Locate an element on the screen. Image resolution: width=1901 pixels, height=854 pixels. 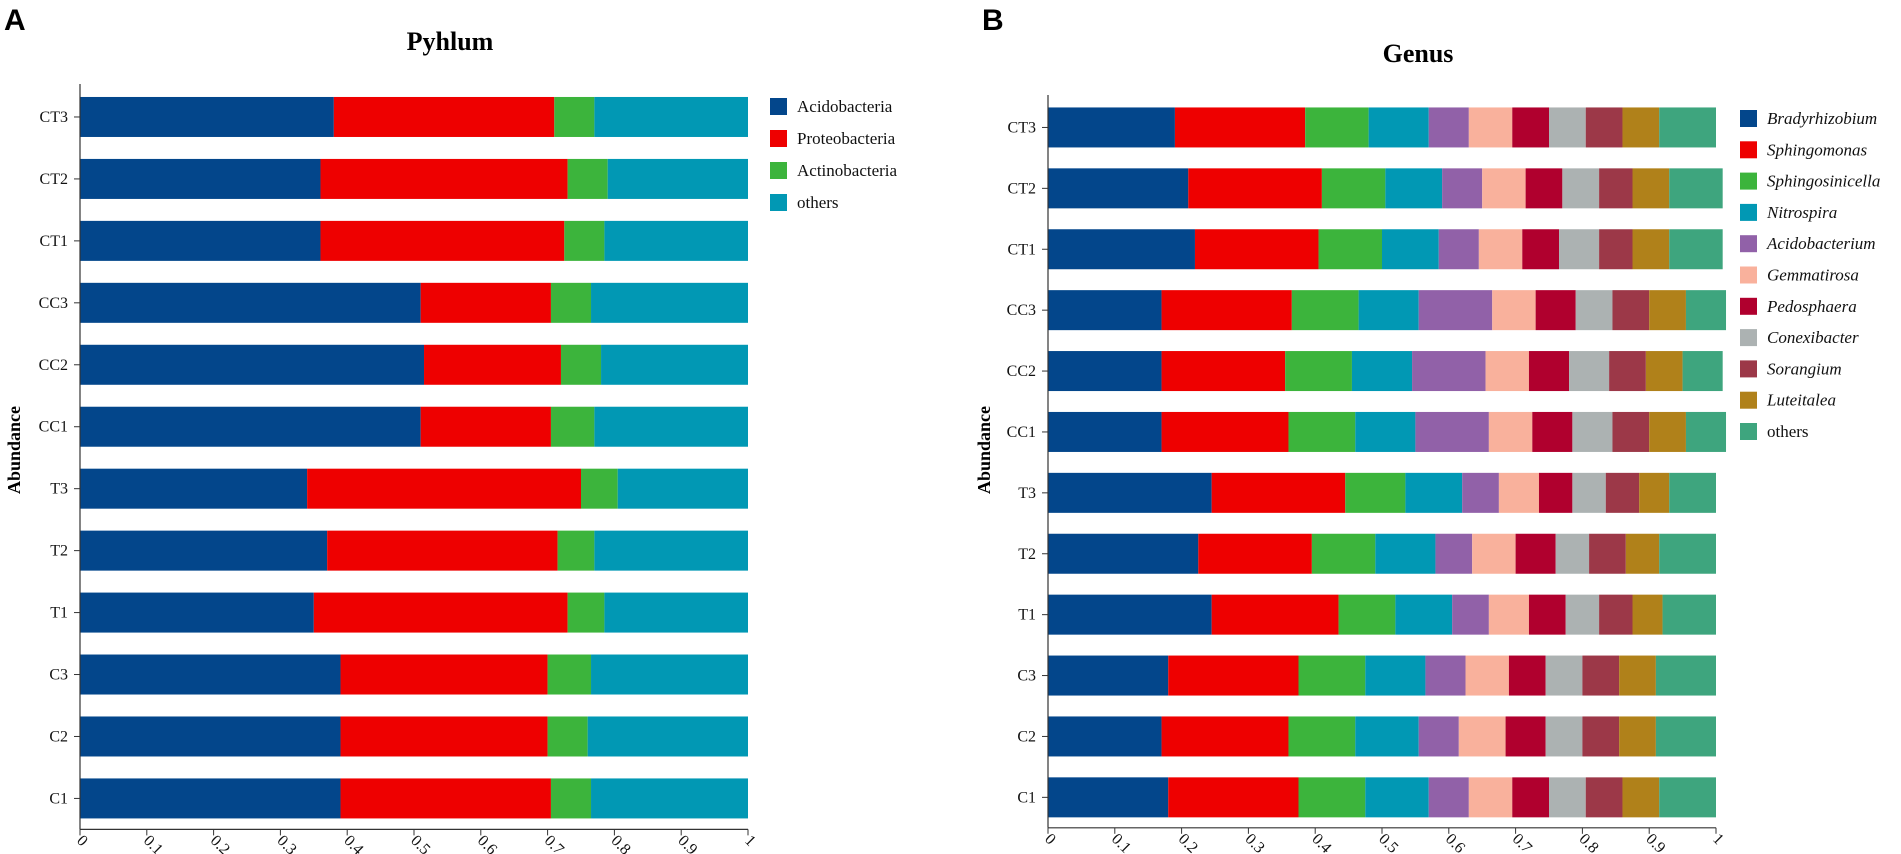
chart-a-bar-T1-Proteobacteria is located at coordinates (440, 612).